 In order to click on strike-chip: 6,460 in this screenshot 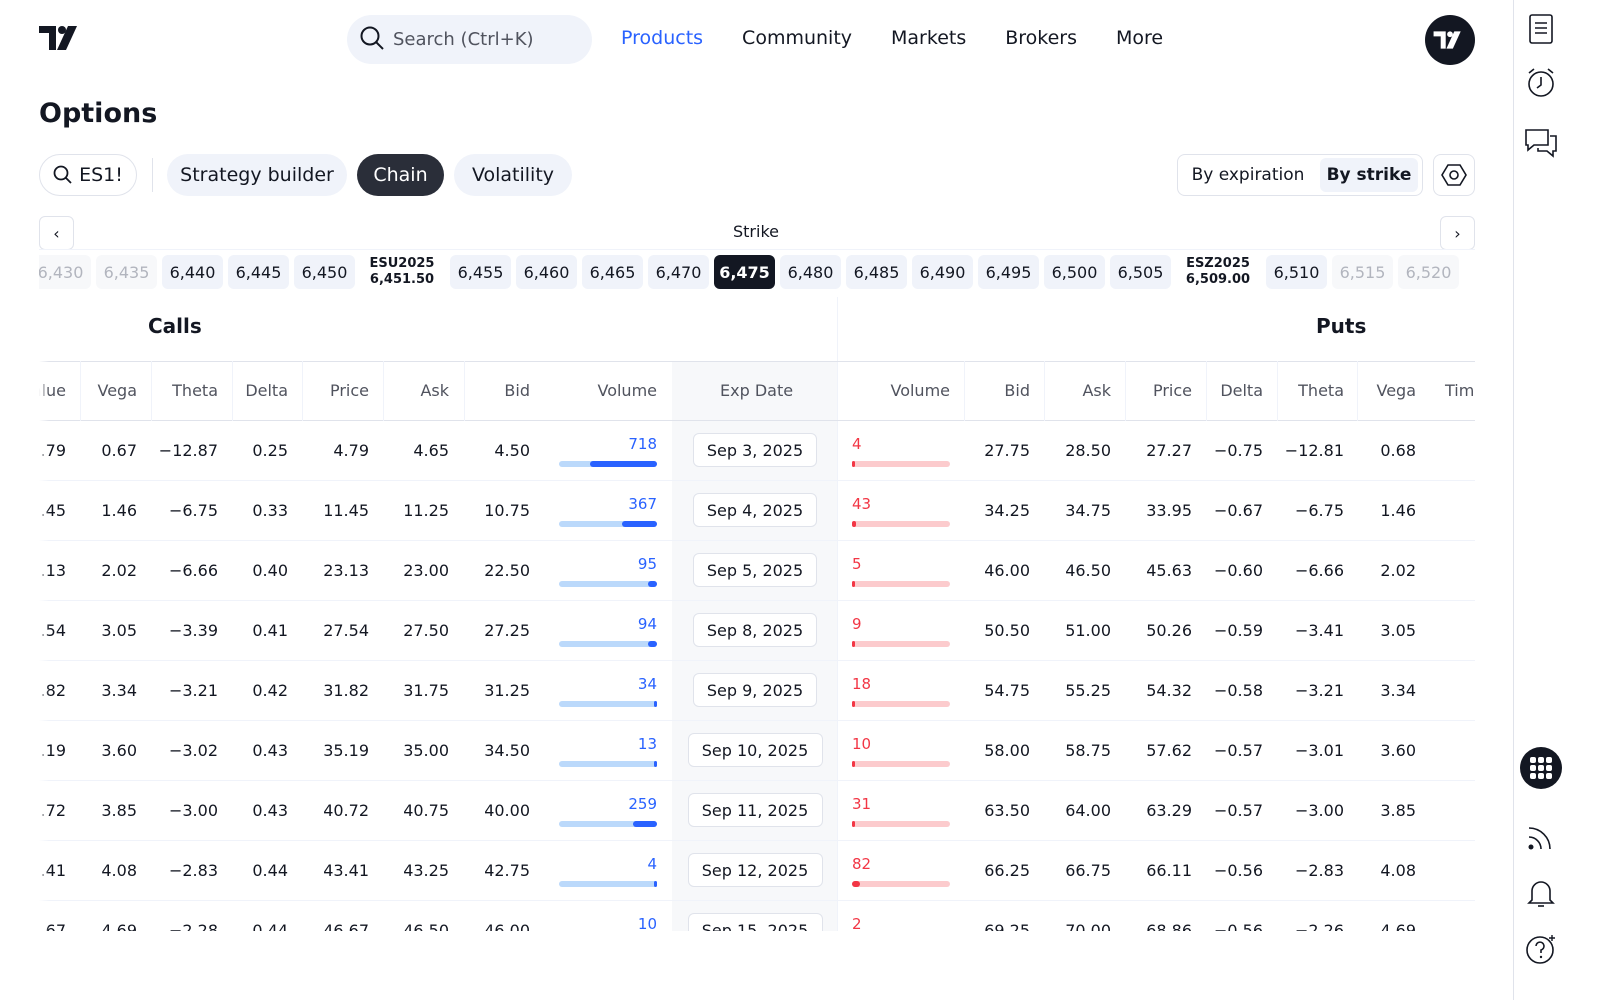, I will do `click(546, 272)`.